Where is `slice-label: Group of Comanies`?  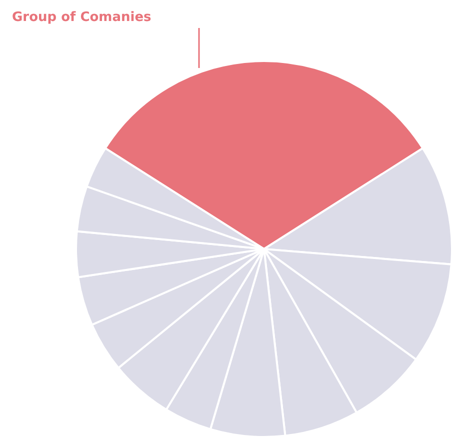 slice-label: Group of Comanies is located at coordinates (82, 17).